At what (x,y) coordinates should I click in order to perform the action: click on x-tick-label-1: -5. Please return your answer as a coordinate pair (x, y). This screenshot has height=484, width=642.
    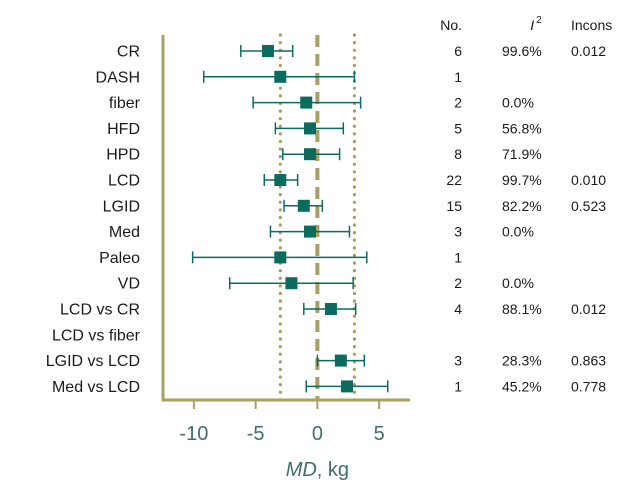
    Looking at the image, I should click on (256, 434).